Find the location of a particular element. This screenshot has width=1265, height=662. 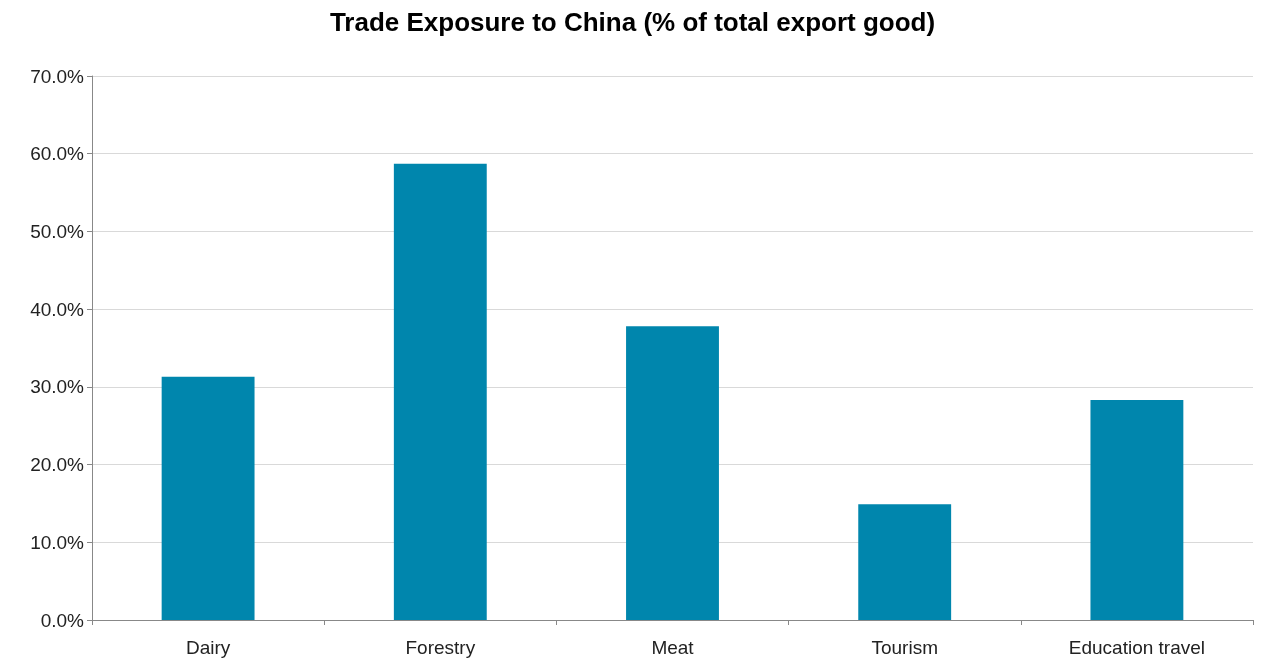

y-tick-label: 50.0% is located at coordinates (57, 231).